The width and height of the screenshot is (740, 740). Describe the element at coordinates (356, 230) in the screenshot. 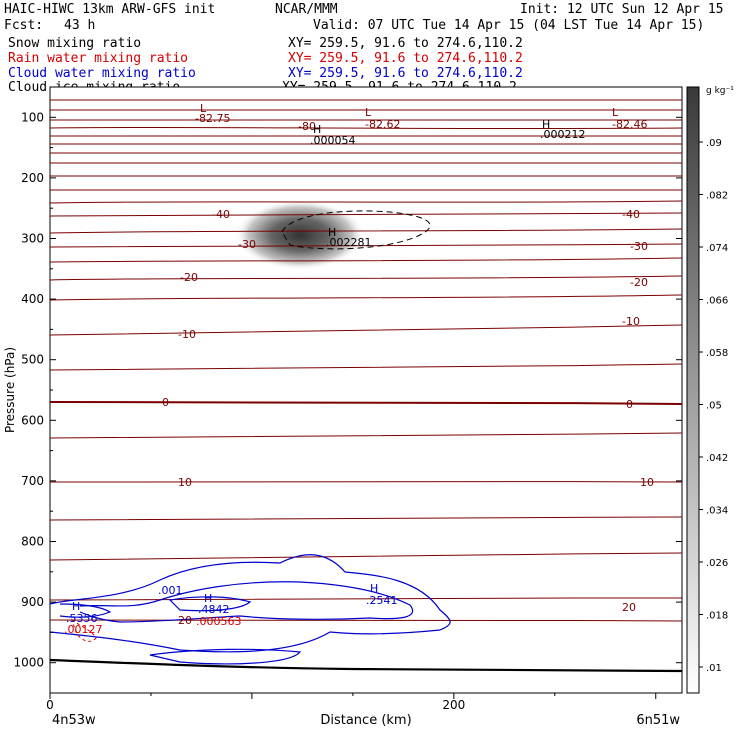

I see `cloud-ice-contour` at that location.